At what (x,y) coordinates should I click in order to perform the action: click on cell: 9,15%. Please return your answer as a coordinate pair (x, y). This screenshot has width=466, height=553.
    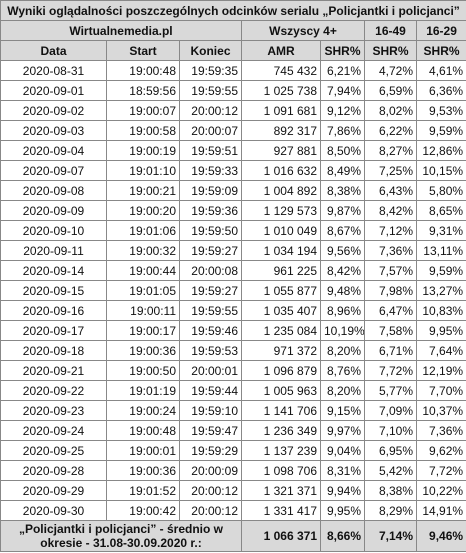
    Looking at the image, I should click on (342, 410).